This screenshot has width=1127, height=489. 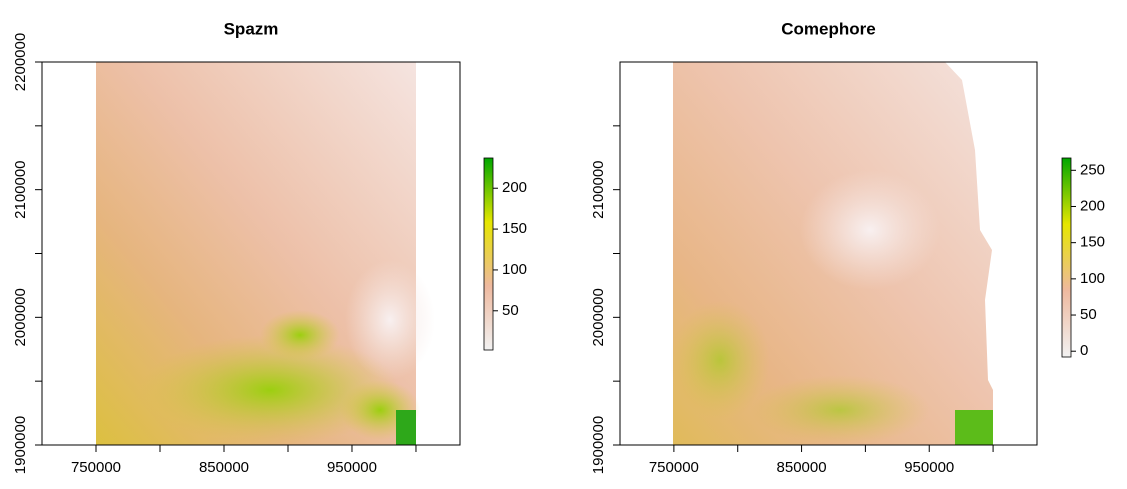 What do you see at coordinates (1084, 350) in the screenshot?
I see `colorbar-tick-label: 0` at bounding box center [1084, 350].